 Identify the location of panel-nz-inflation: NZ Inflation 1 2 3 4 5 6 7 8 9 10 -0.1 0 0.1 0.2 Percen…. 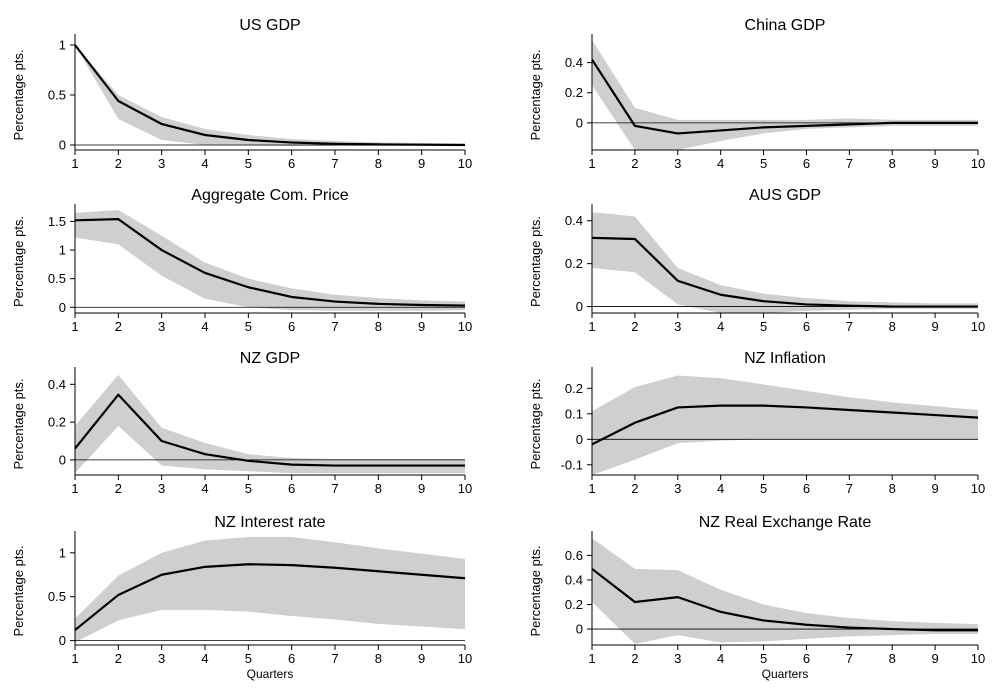
(756, 423).